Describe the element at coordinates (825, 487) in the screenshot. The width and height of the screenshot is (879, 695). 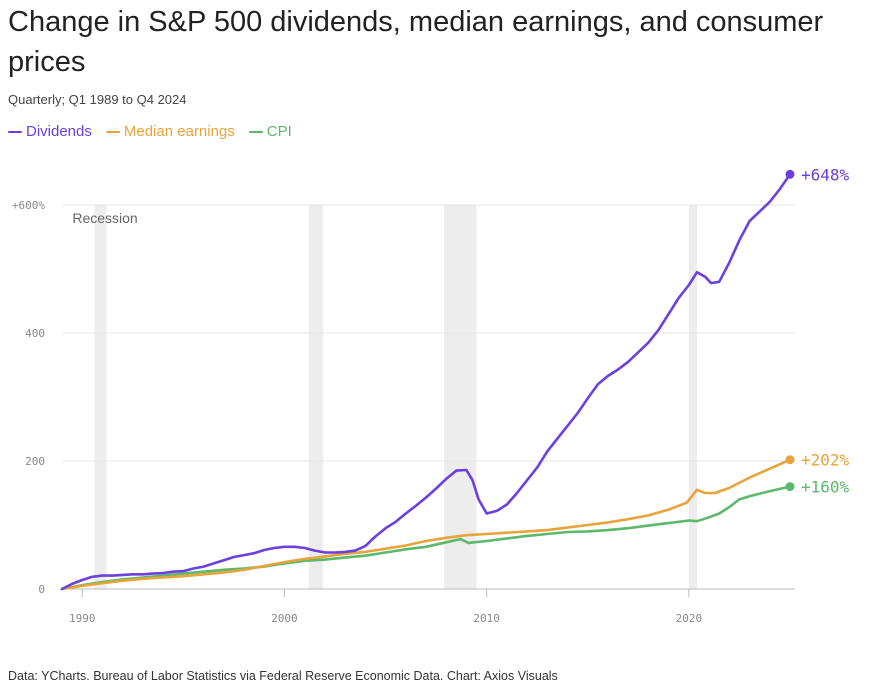
I see `end-label-cpi: +160%` at that location.